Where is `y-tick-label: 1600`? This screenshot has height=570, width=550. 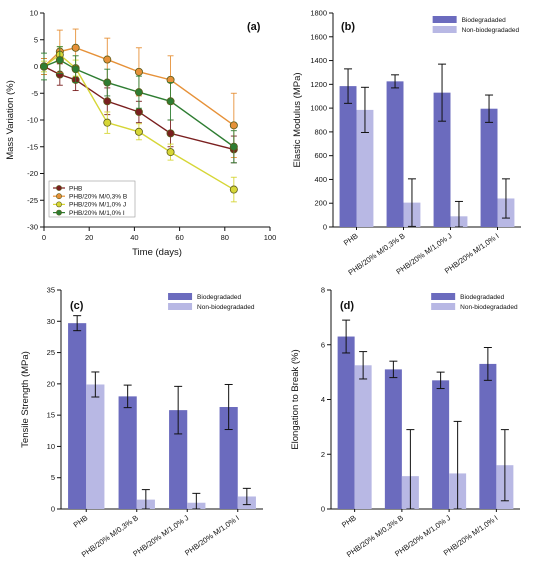 y-tick-label: 1600 is located at coordinates (318, 36).